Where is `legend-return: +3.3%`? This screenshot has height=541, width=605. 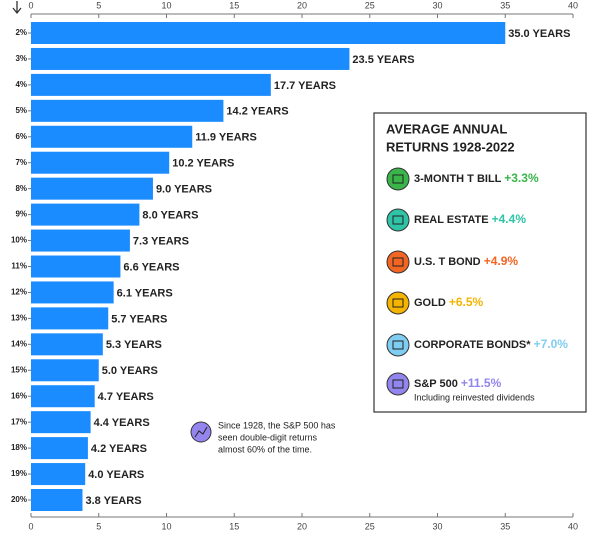
legend-return: +3.3% is located at coordinates (521, 178).